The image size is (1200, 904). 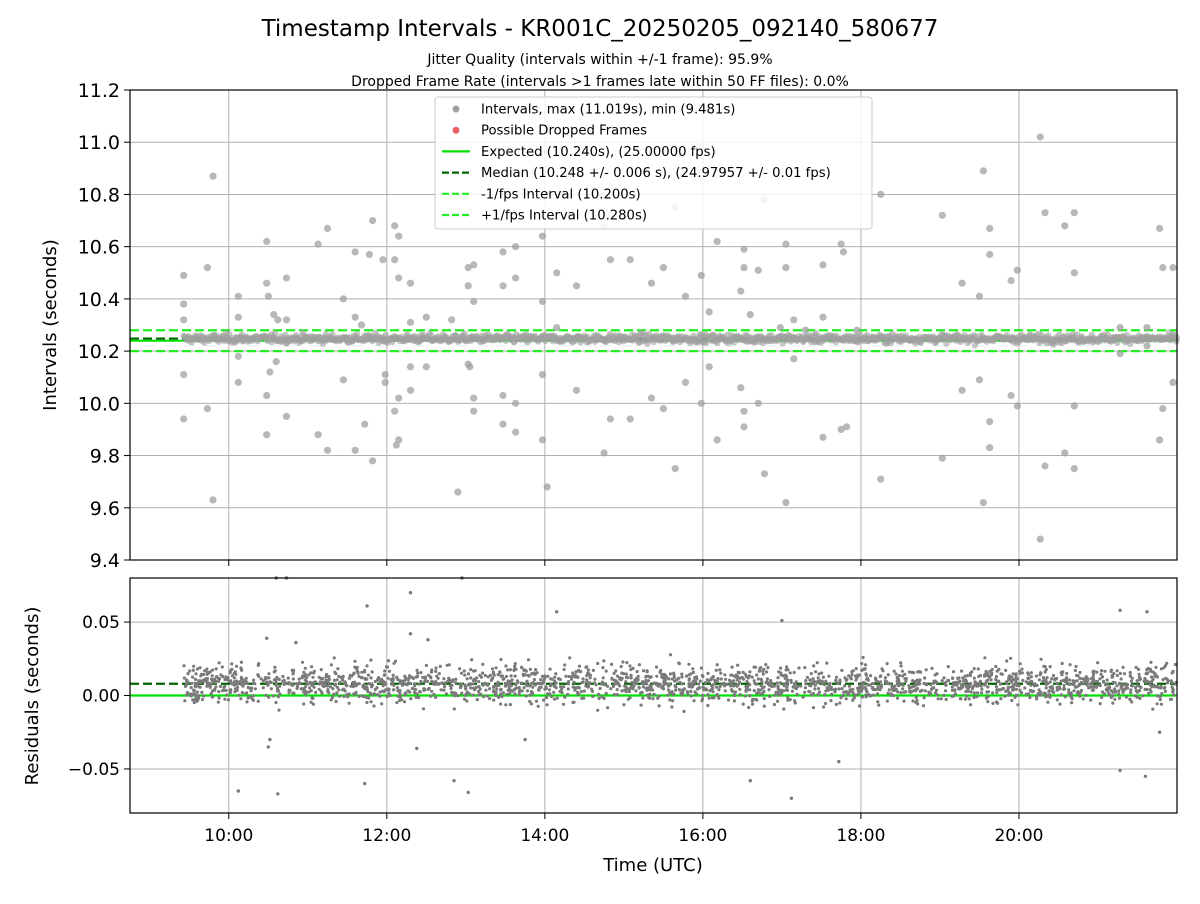 I want to click on intervals-y-tick-label: 11.2, so click(x=99, y=91).